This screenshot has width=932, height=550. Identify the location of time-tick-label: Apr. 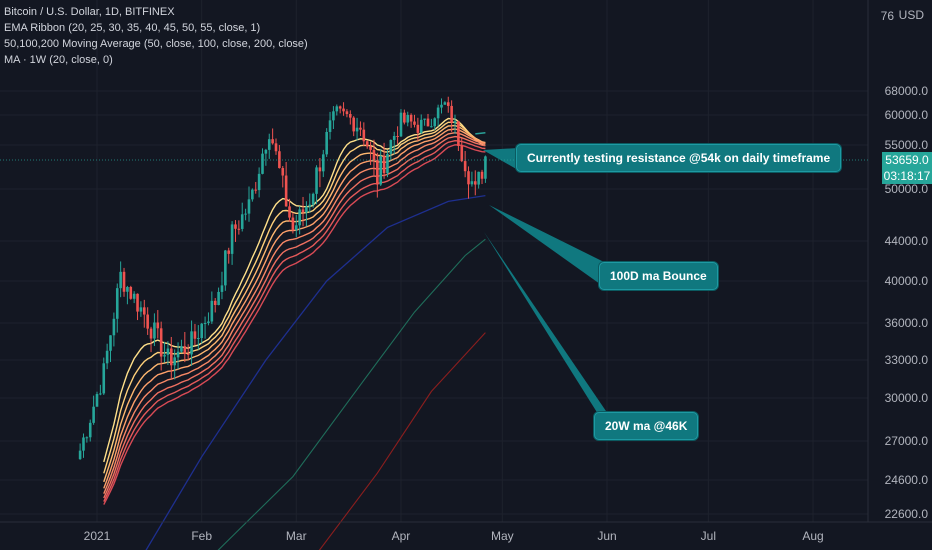
(401, 536).